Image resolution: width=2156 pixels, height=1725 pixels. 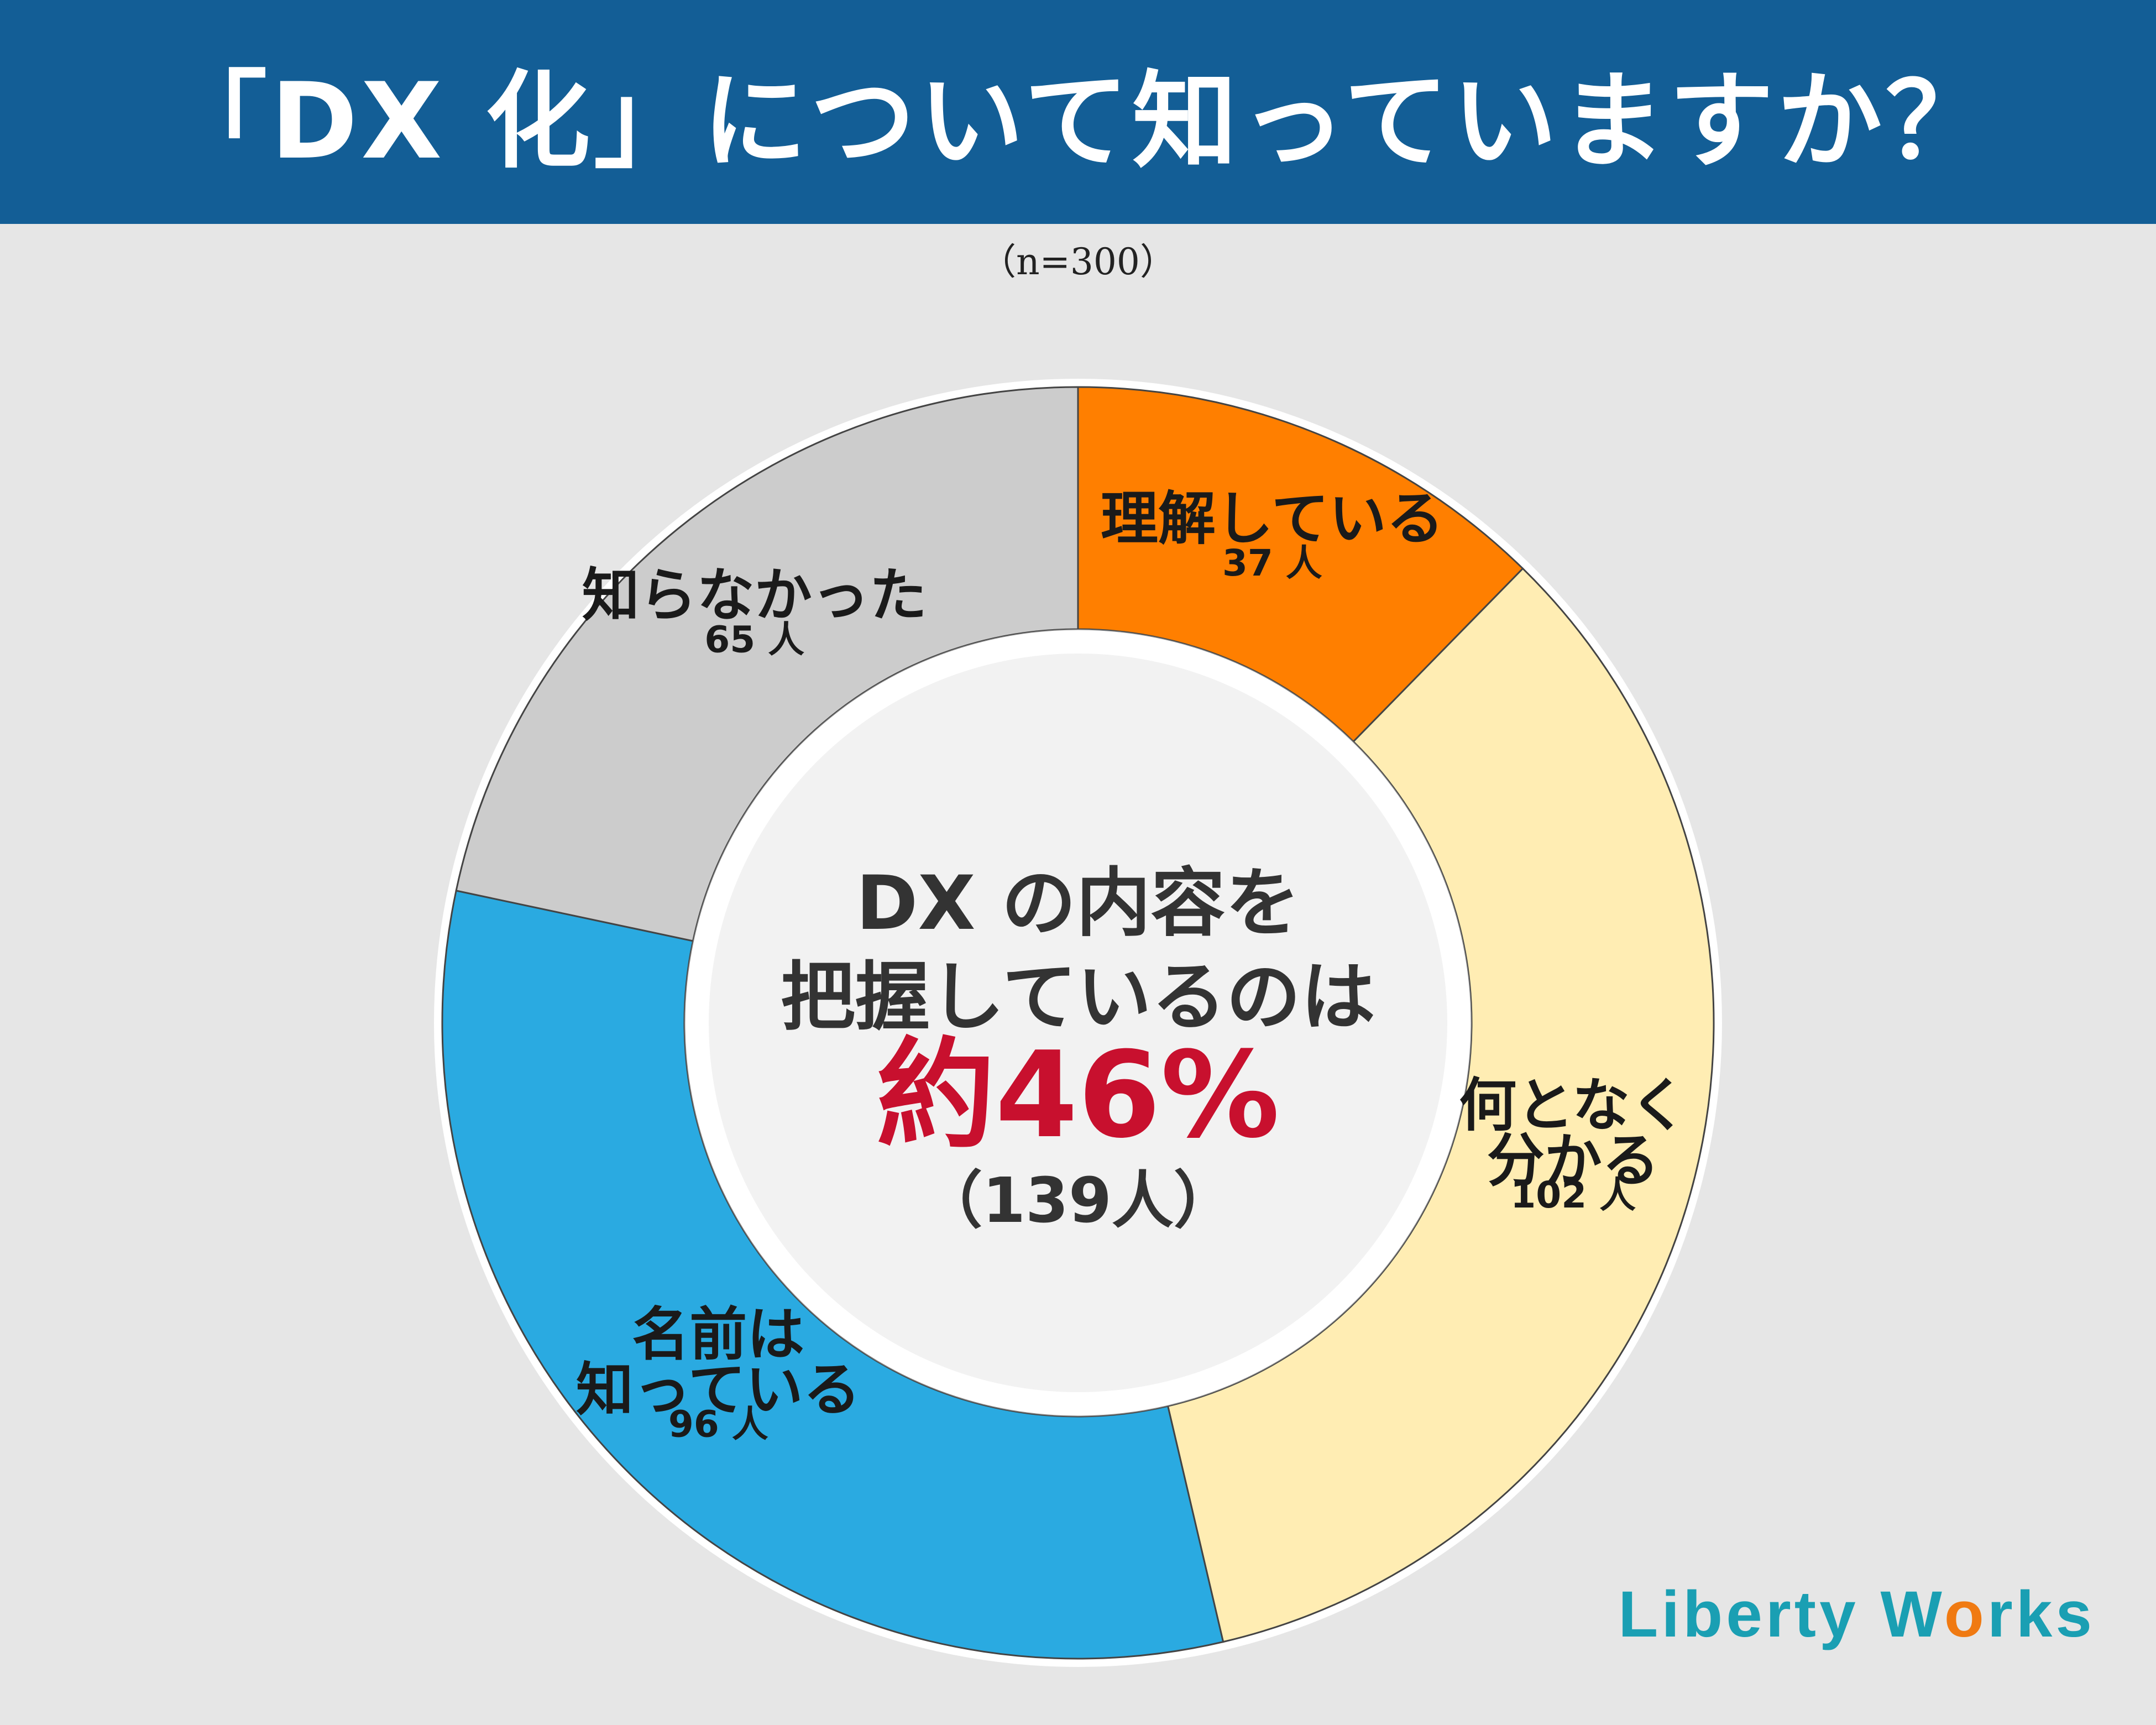 I want to click on logo-text-accent: o, so click(x=1966, y=1614).